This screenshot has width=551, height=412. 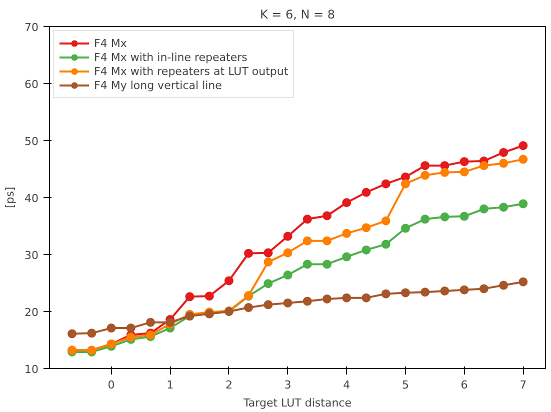 What do you see at coordinates (31, 255) in the screenshot?
I see `y-tick-label: 30` at bounding box center [31, 255].